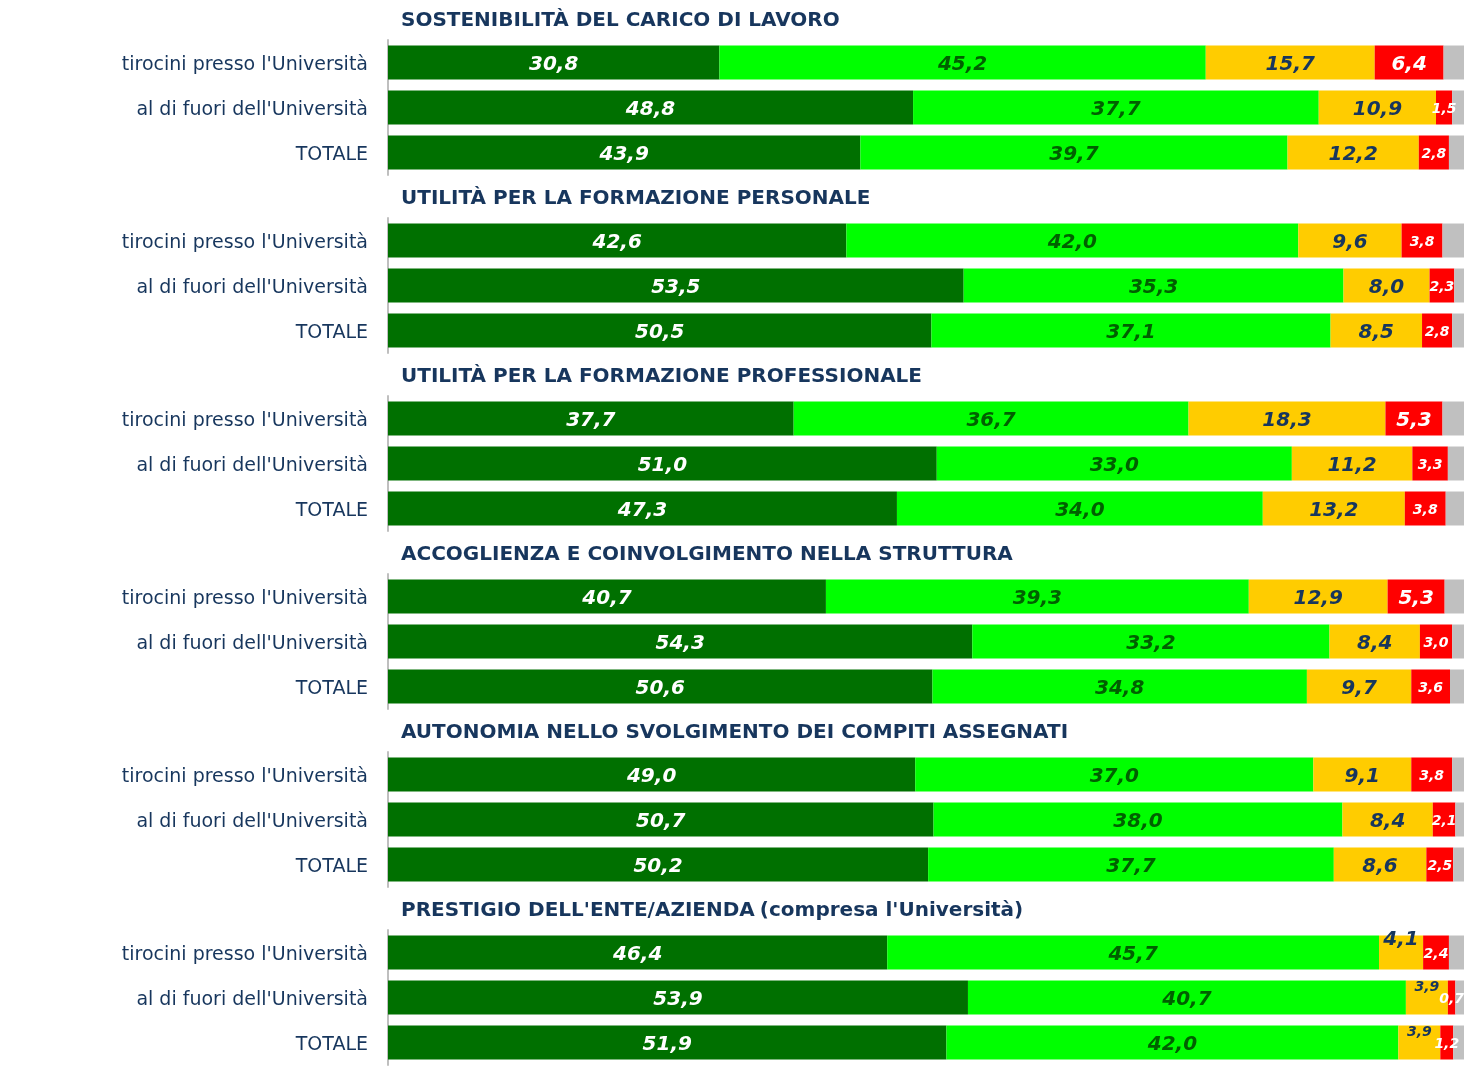  What do you see at coordinates (1114, 774) in the screenshot?
I see `data-label: 37,0` at bounding box center [1114, 774].